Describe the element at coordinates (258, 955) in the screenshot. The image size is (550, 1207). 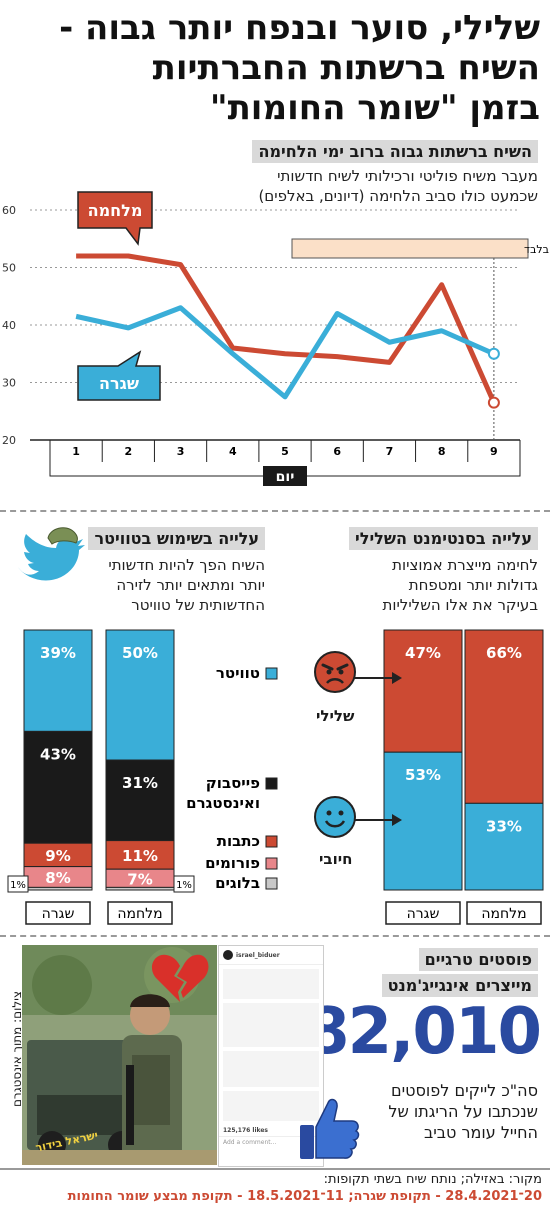
I see `insta-username: israel_biduer` at that location.